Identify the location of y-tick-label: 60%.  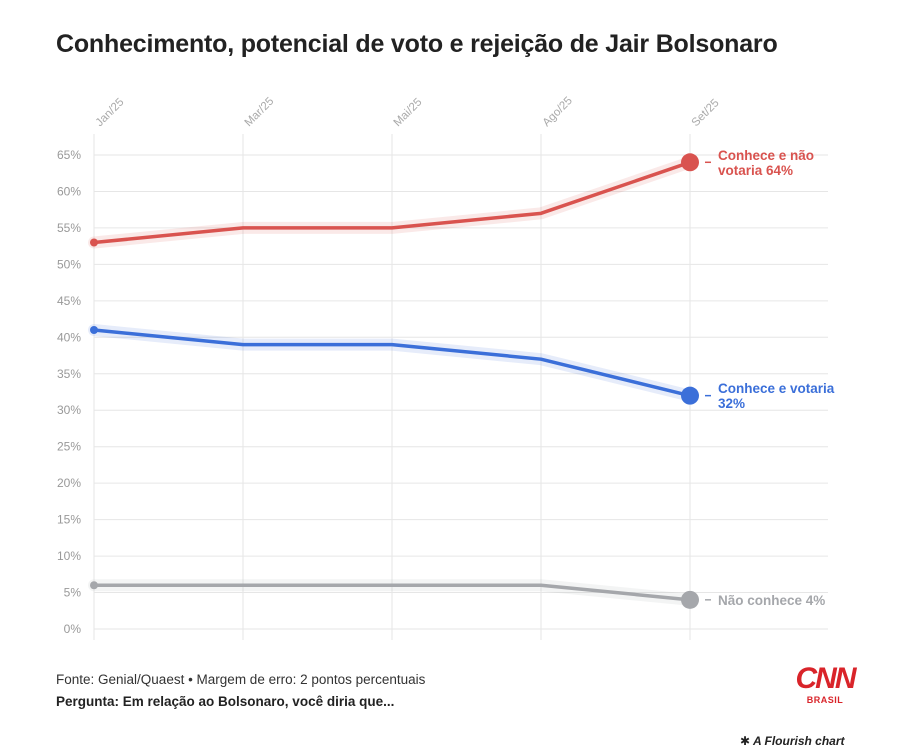
(69, 191).